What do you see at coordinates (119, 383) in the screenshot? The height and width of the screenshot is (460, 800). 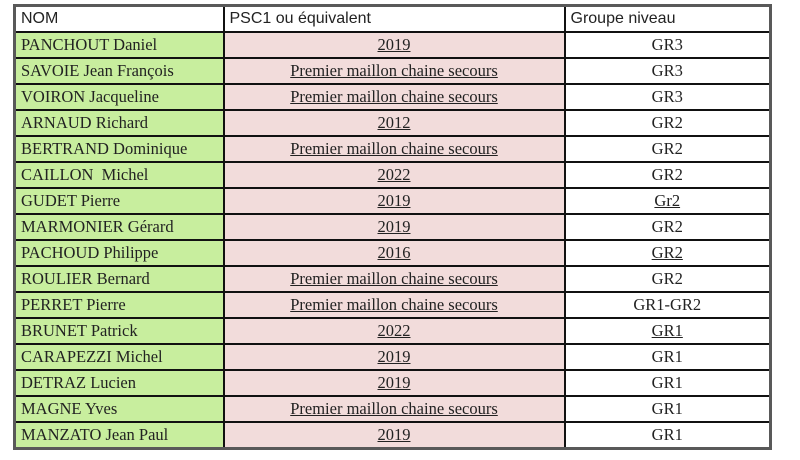 I see `cell-nom: DETRAZ Lucien` at bounding box center [119, 383].